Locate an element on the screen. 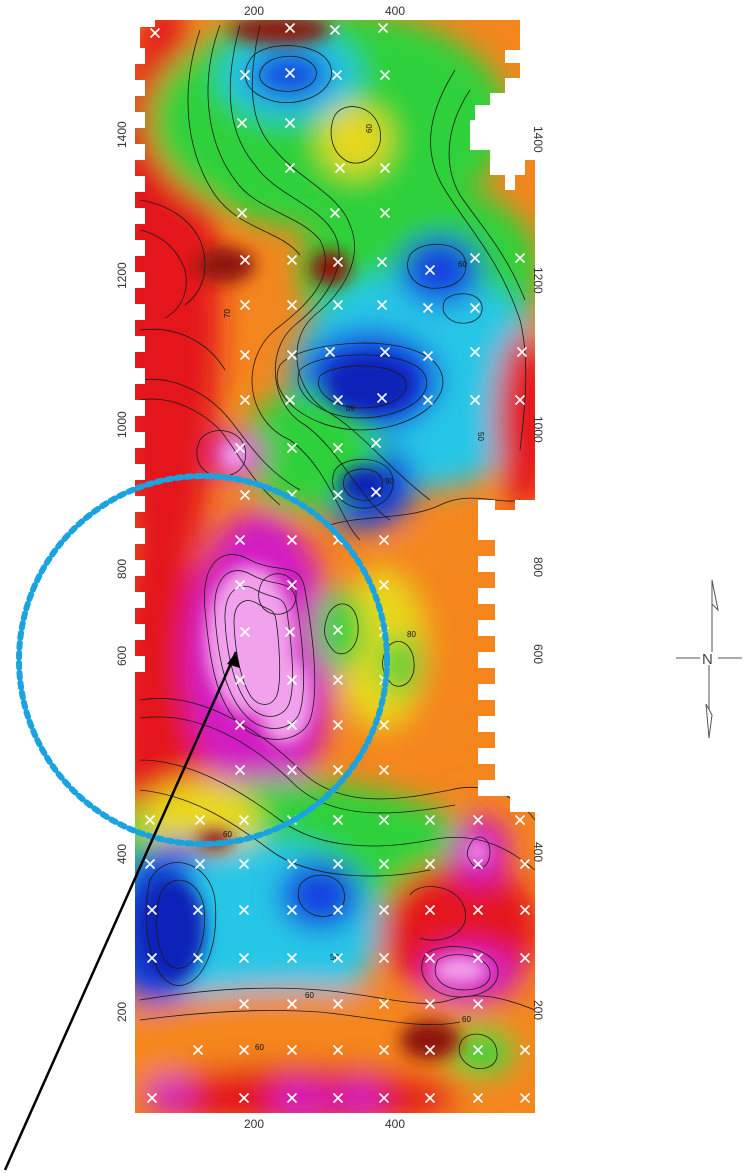 The image size is (744, 1173). contour-label: 70 is located at coordinates (227, 313).